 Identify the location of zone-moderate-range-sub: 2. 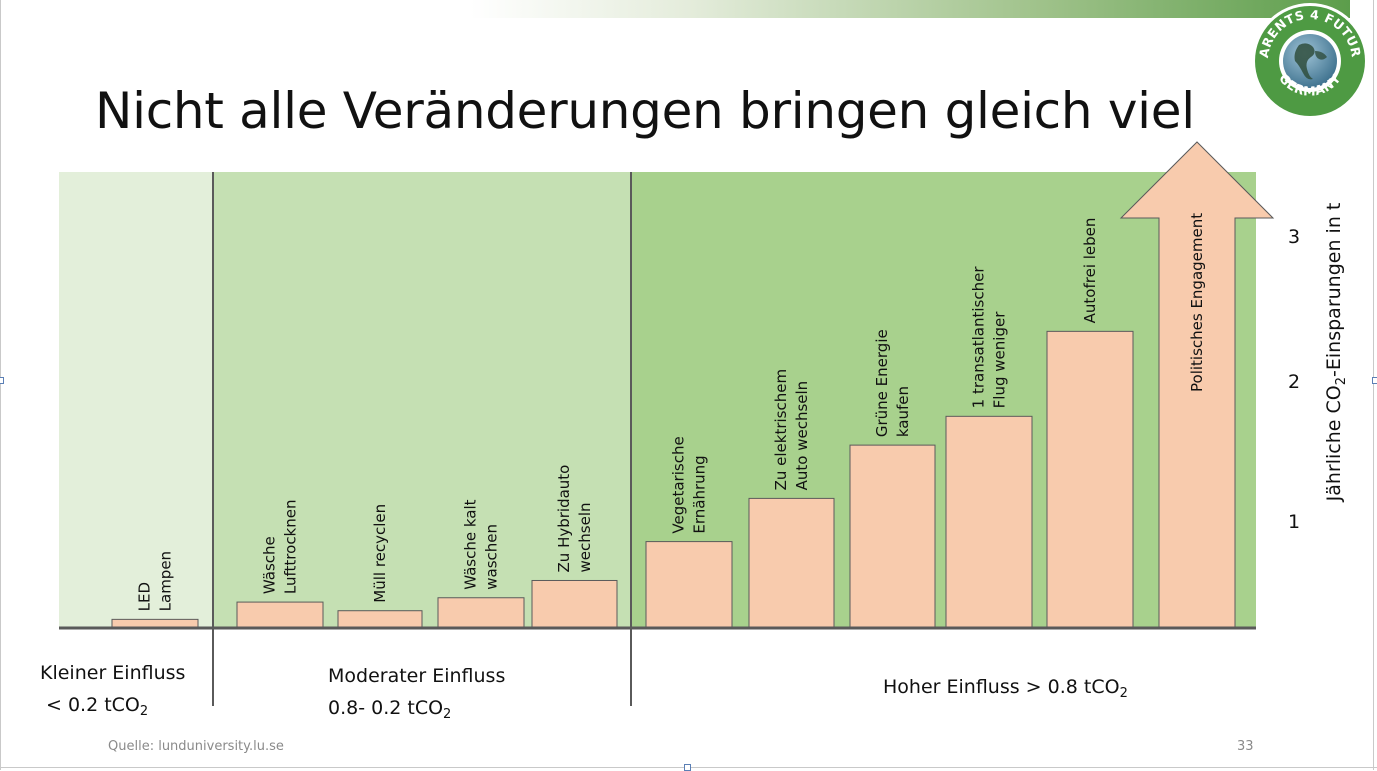
(447, 714).